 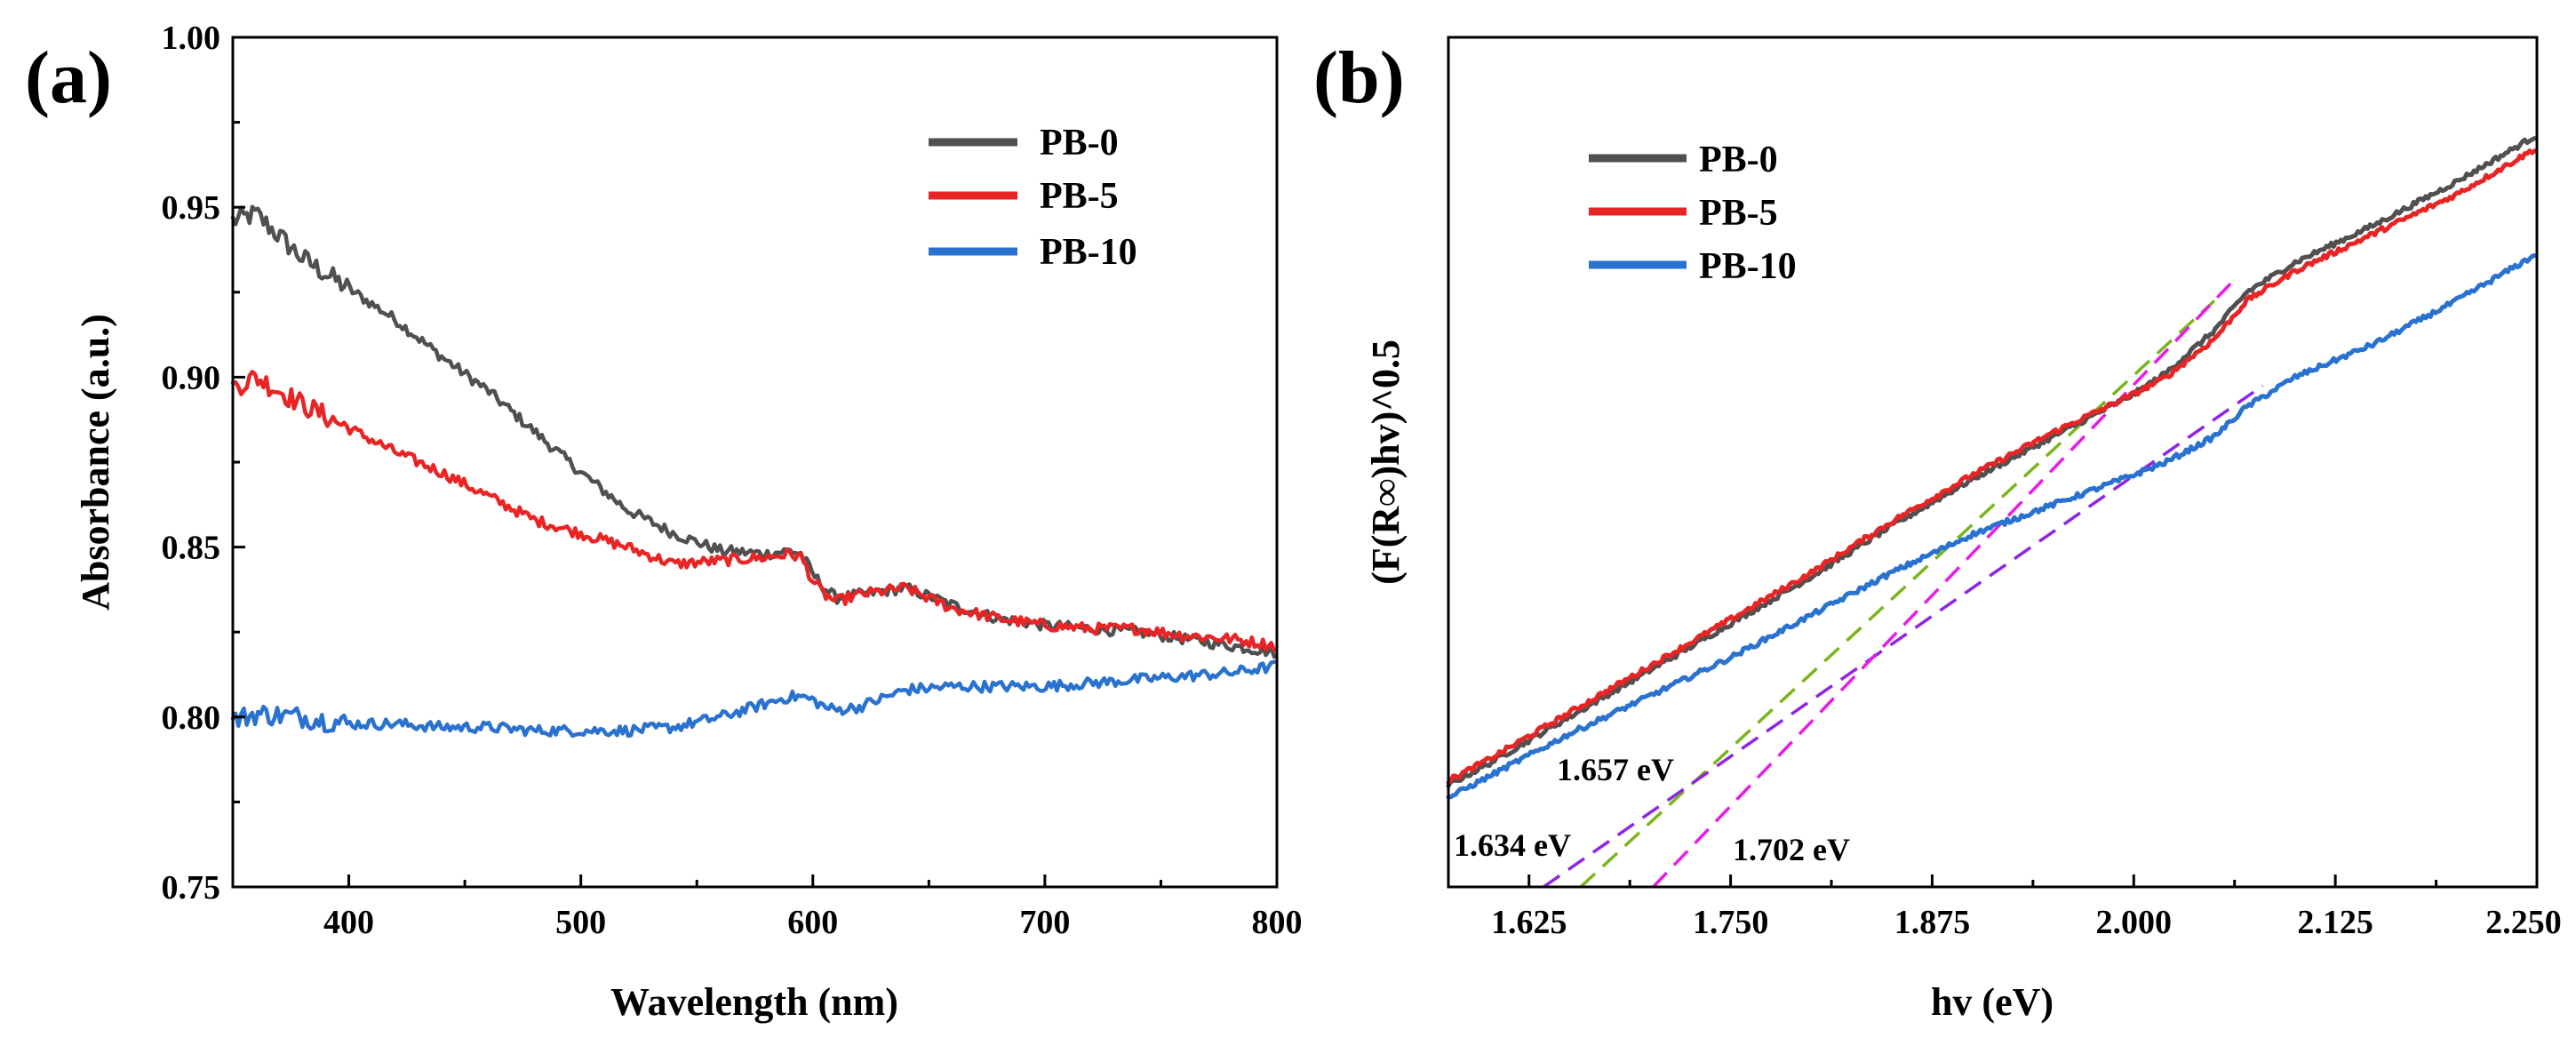 I want to click on panel-a-legend-label-pb5: PB-5, so click(x=1079, y=196).